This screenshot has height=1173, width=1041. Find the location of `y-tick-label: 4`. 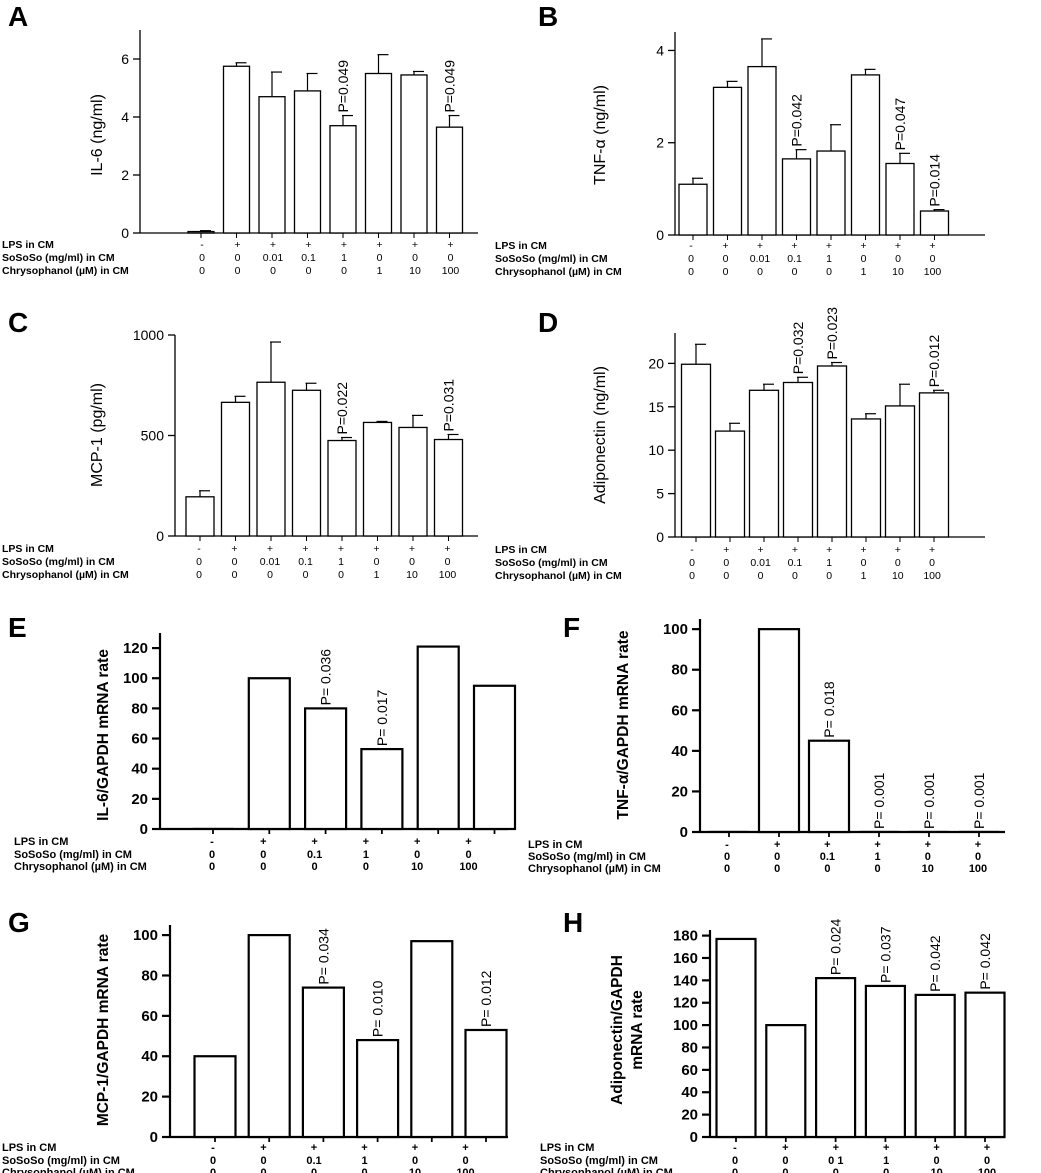

y-tick-label: 4 is located at coordinates (125, 117).